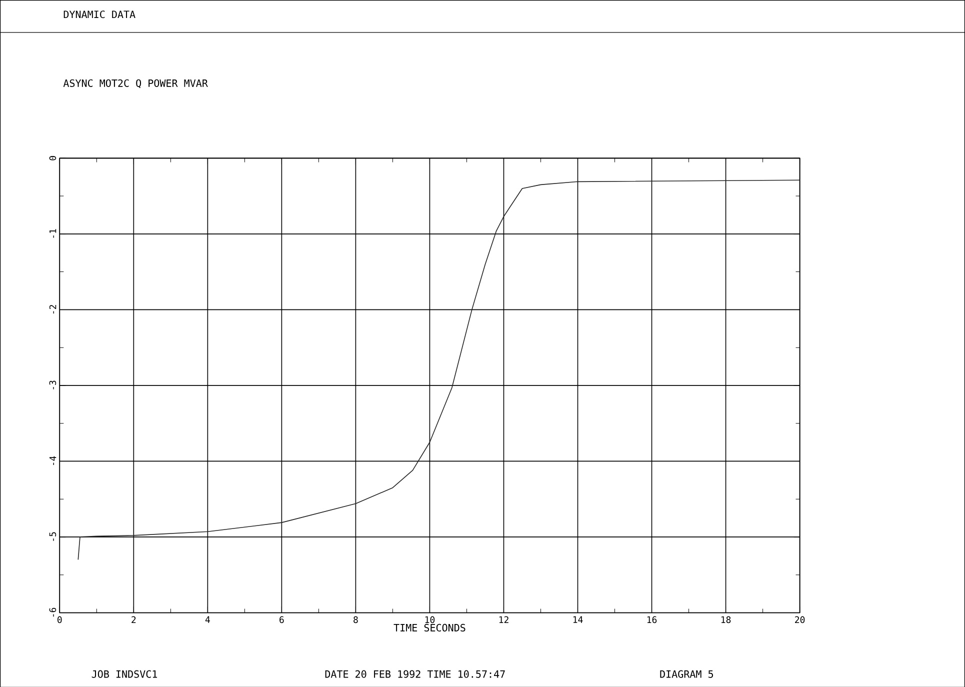  I want to click on text: JOB INDSVC1, so click(125, 674).